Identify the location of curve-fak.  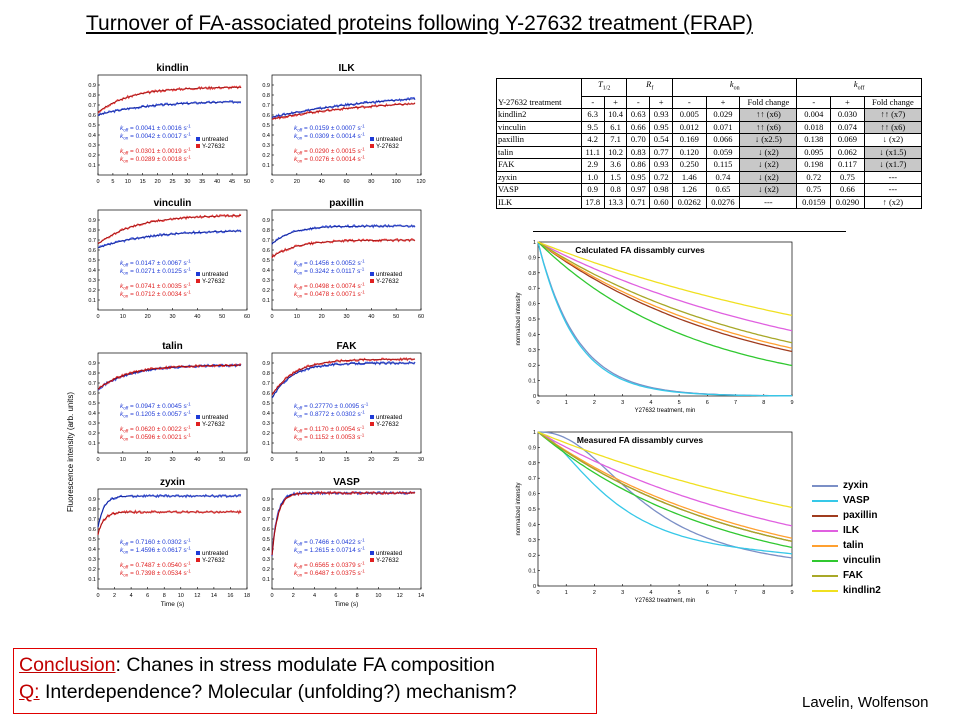
(665, 292).